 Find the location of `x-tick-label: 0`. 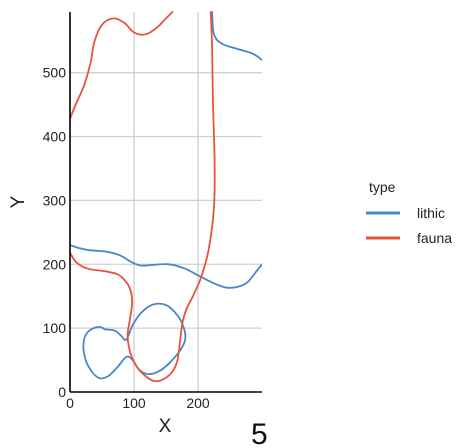

x-tick-label: 0 is located at coordinates (70, 403).